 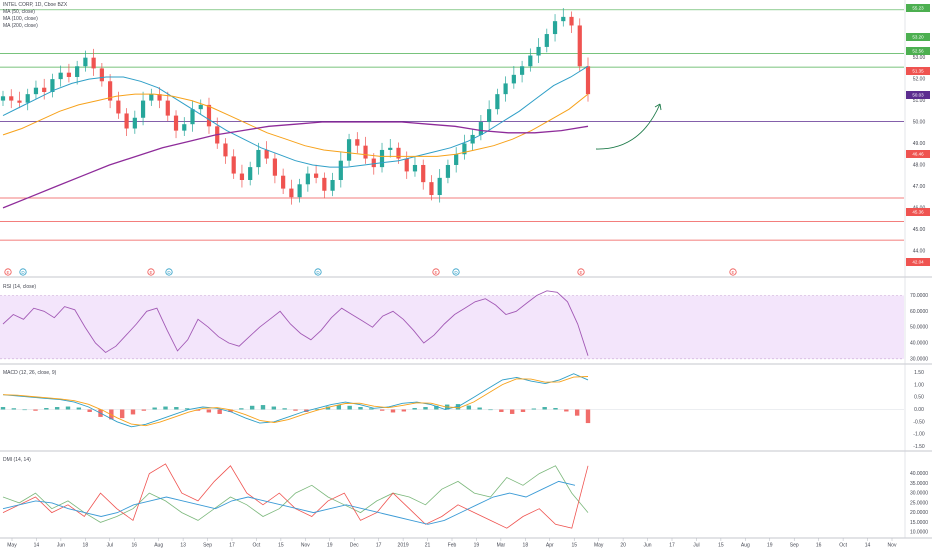 I want to click on macd-pane, so click(x=452, y=400).